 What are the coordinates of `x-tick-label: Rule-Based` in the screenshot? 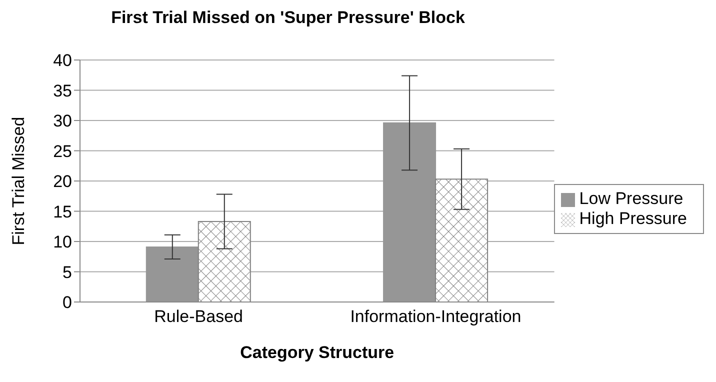 It's located at (198, 316).